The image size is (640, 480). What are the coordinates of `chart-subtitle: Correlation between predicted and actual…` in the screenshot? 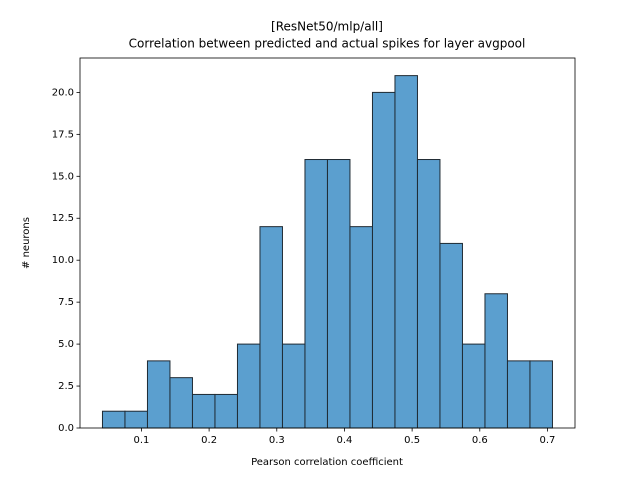 It's located at (327, 44).